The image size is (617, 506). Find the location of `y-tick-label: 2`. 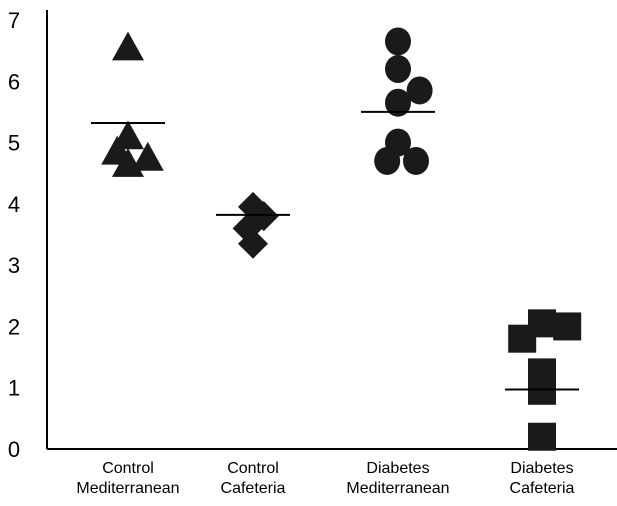

y-tick-label: 2 is located at coordinates (14, 326).